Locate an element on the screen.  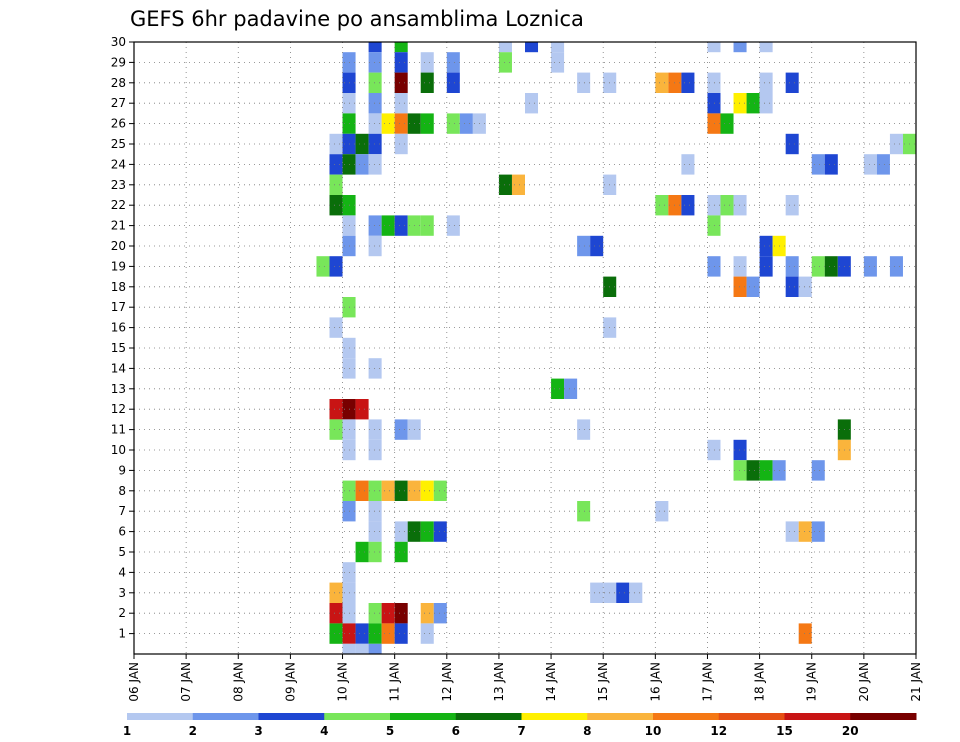
y-tick-label: 19 is located at coordinates (118, 266).